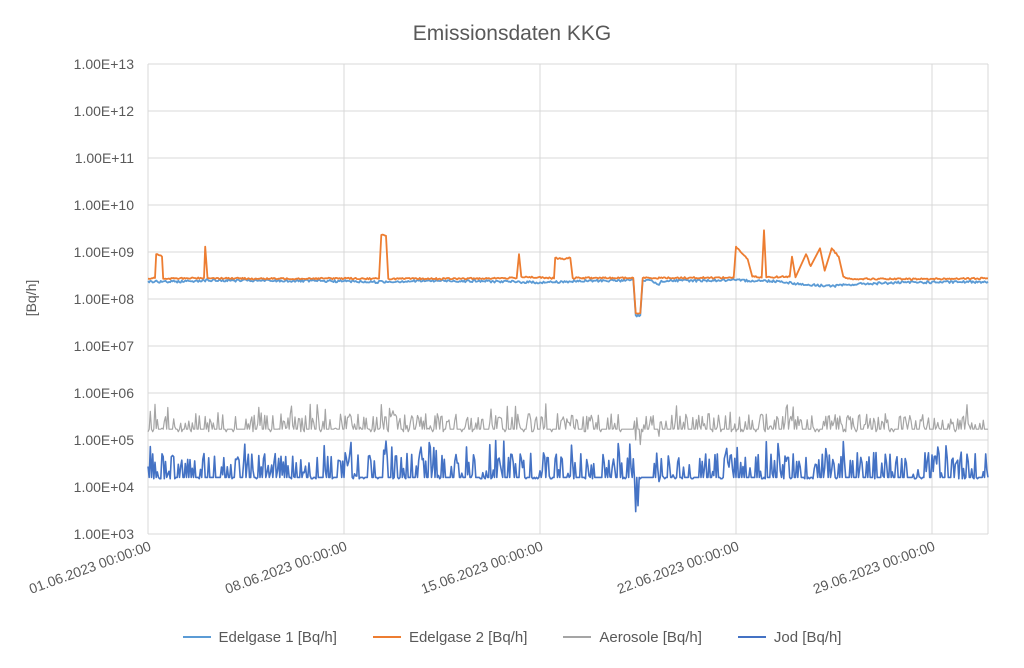 This screenshot has height=668, width=1024. Describe the element at coordinates (104, 111) in the screenshot. I see `y-tick-label: 1.00E+12` at that location.